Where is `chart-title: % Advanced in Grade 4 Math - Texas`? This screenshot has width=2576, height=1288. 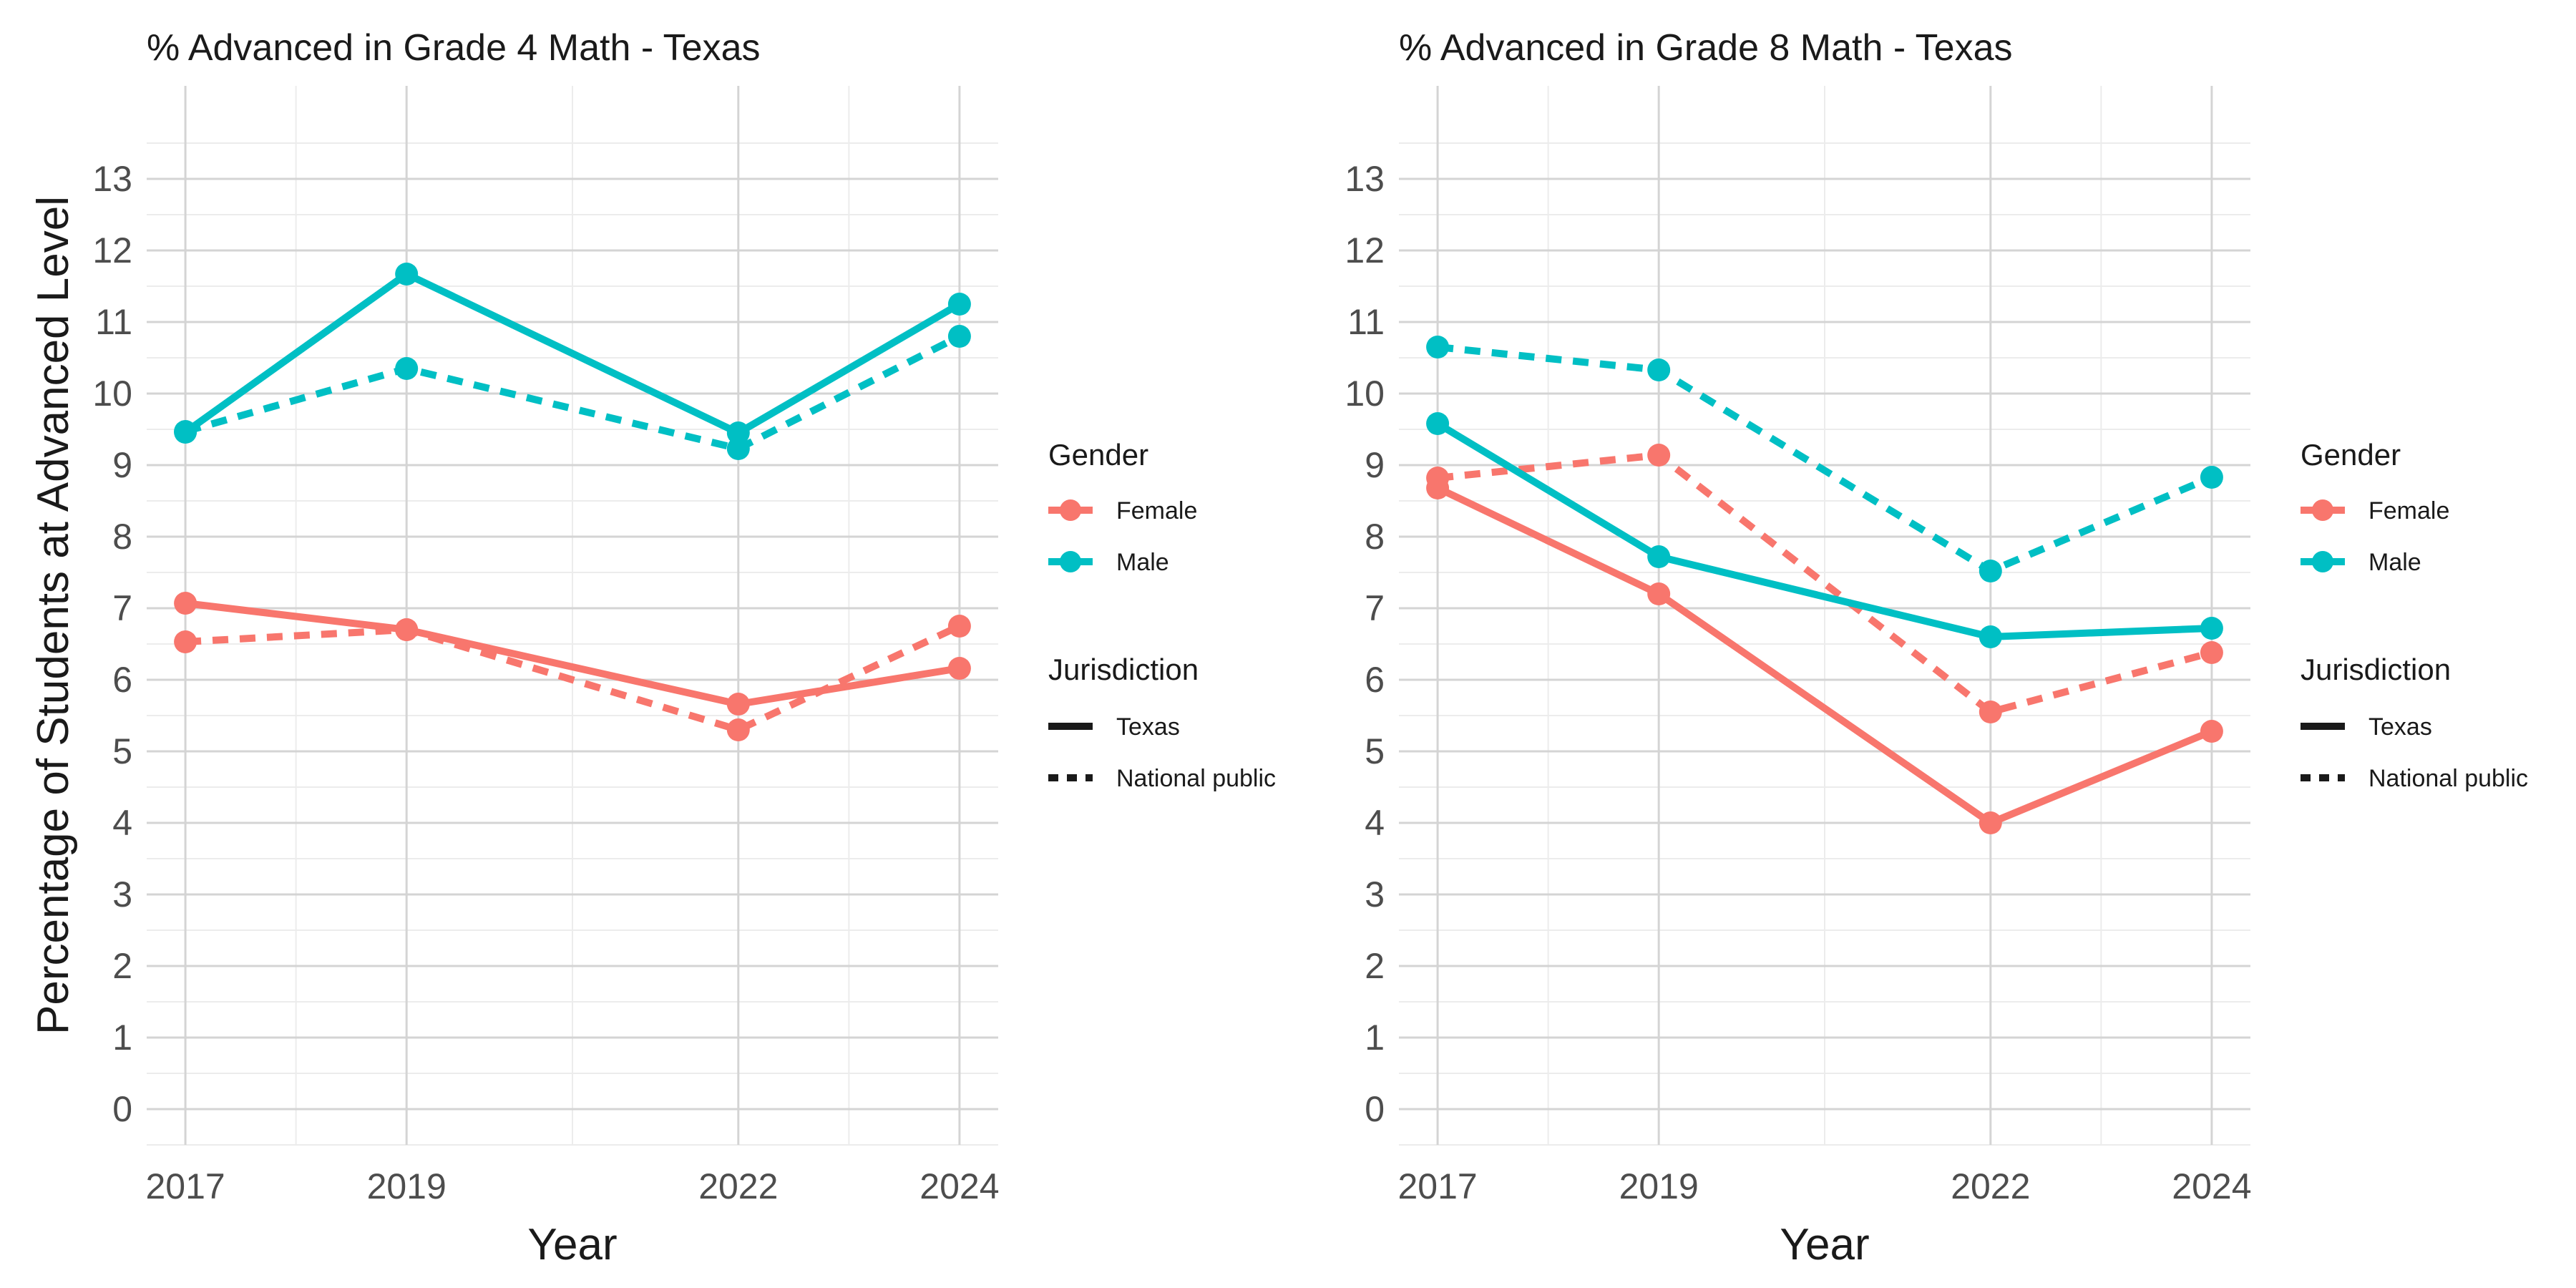
chart-title: % Advanced in Grade 4 Math - Texas is located at coordinates (454, 48).